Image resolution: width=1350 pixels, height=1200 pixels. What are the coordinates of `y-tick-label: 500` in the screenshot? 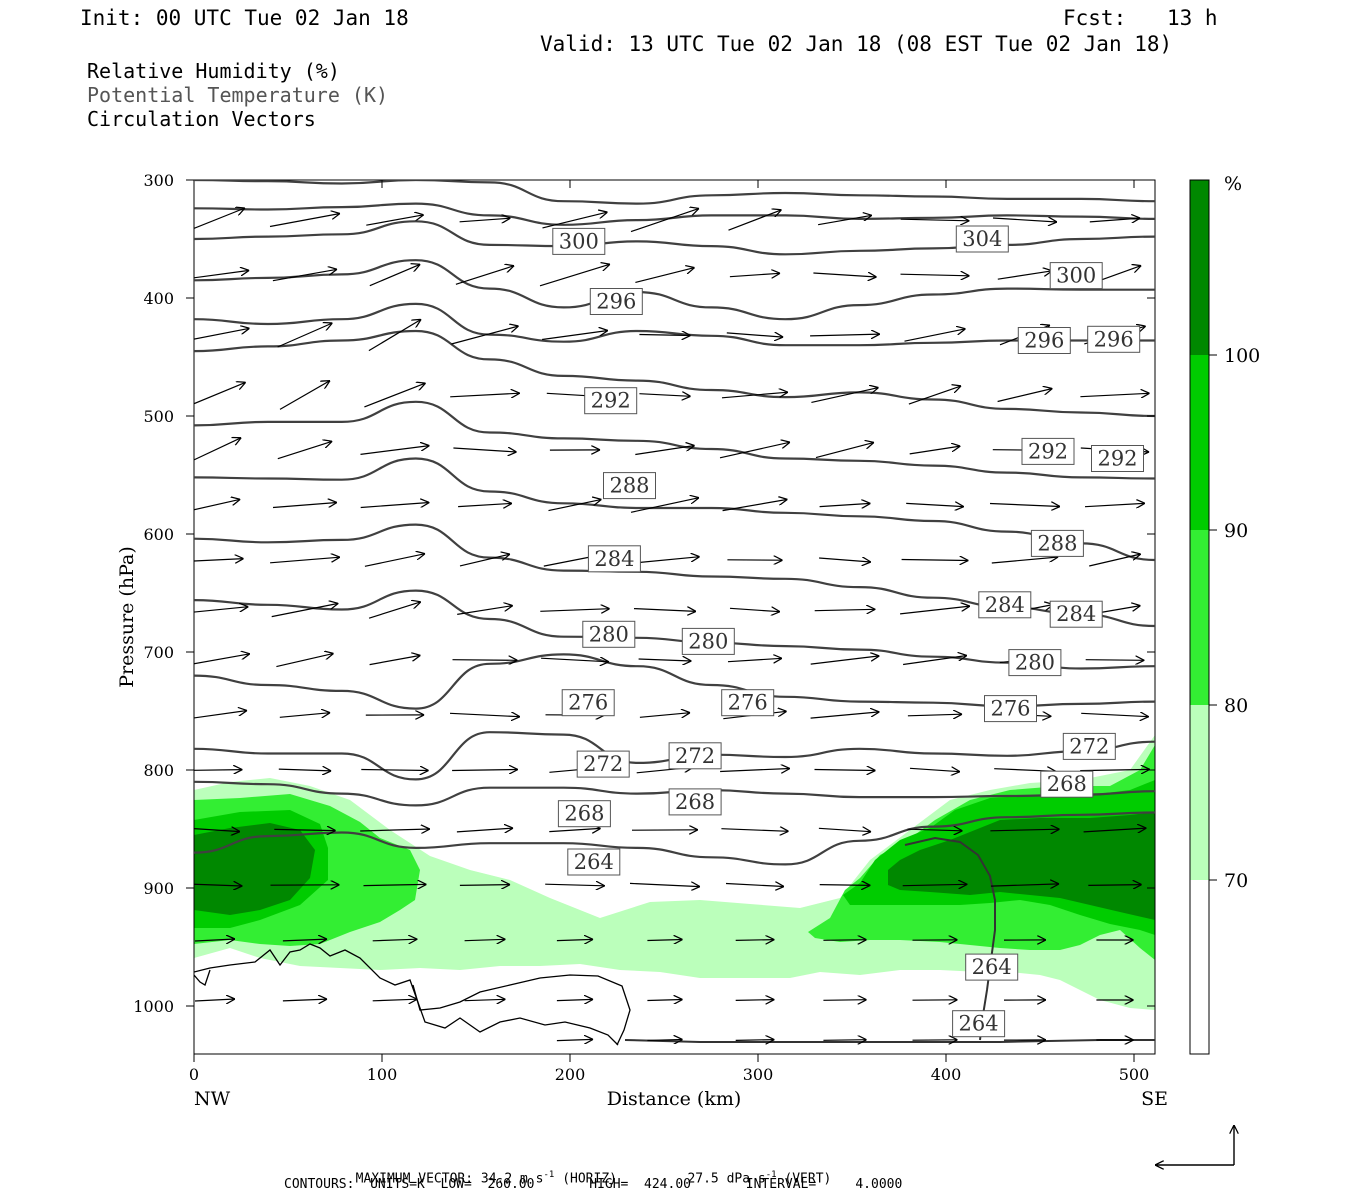 It's located at (158, 416).